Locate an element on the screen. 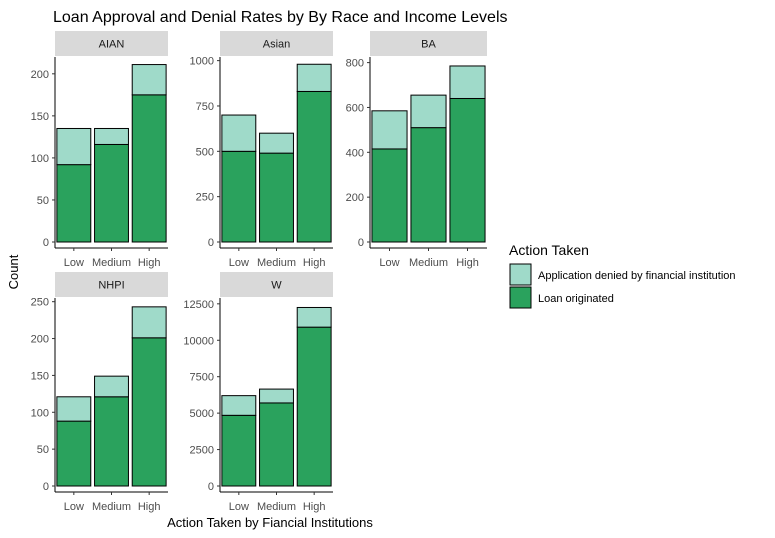  bar-asian-low-originated is located at coordinates (239, 196).